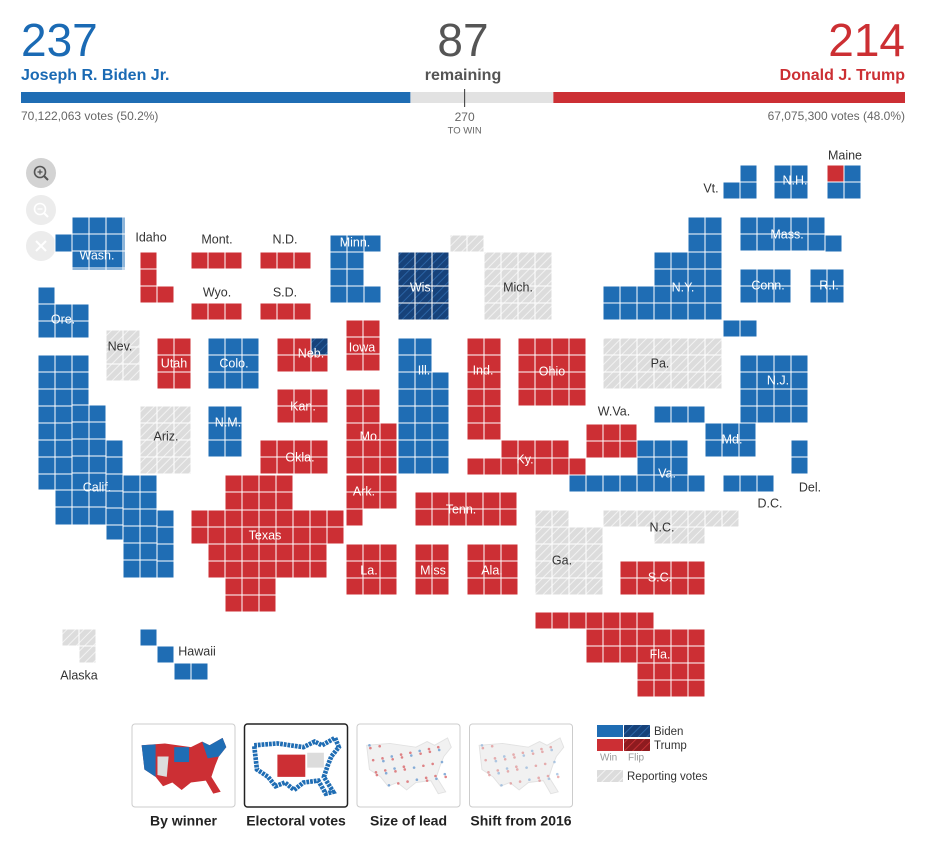  I want to click on state: Ark., so click(371, 500).